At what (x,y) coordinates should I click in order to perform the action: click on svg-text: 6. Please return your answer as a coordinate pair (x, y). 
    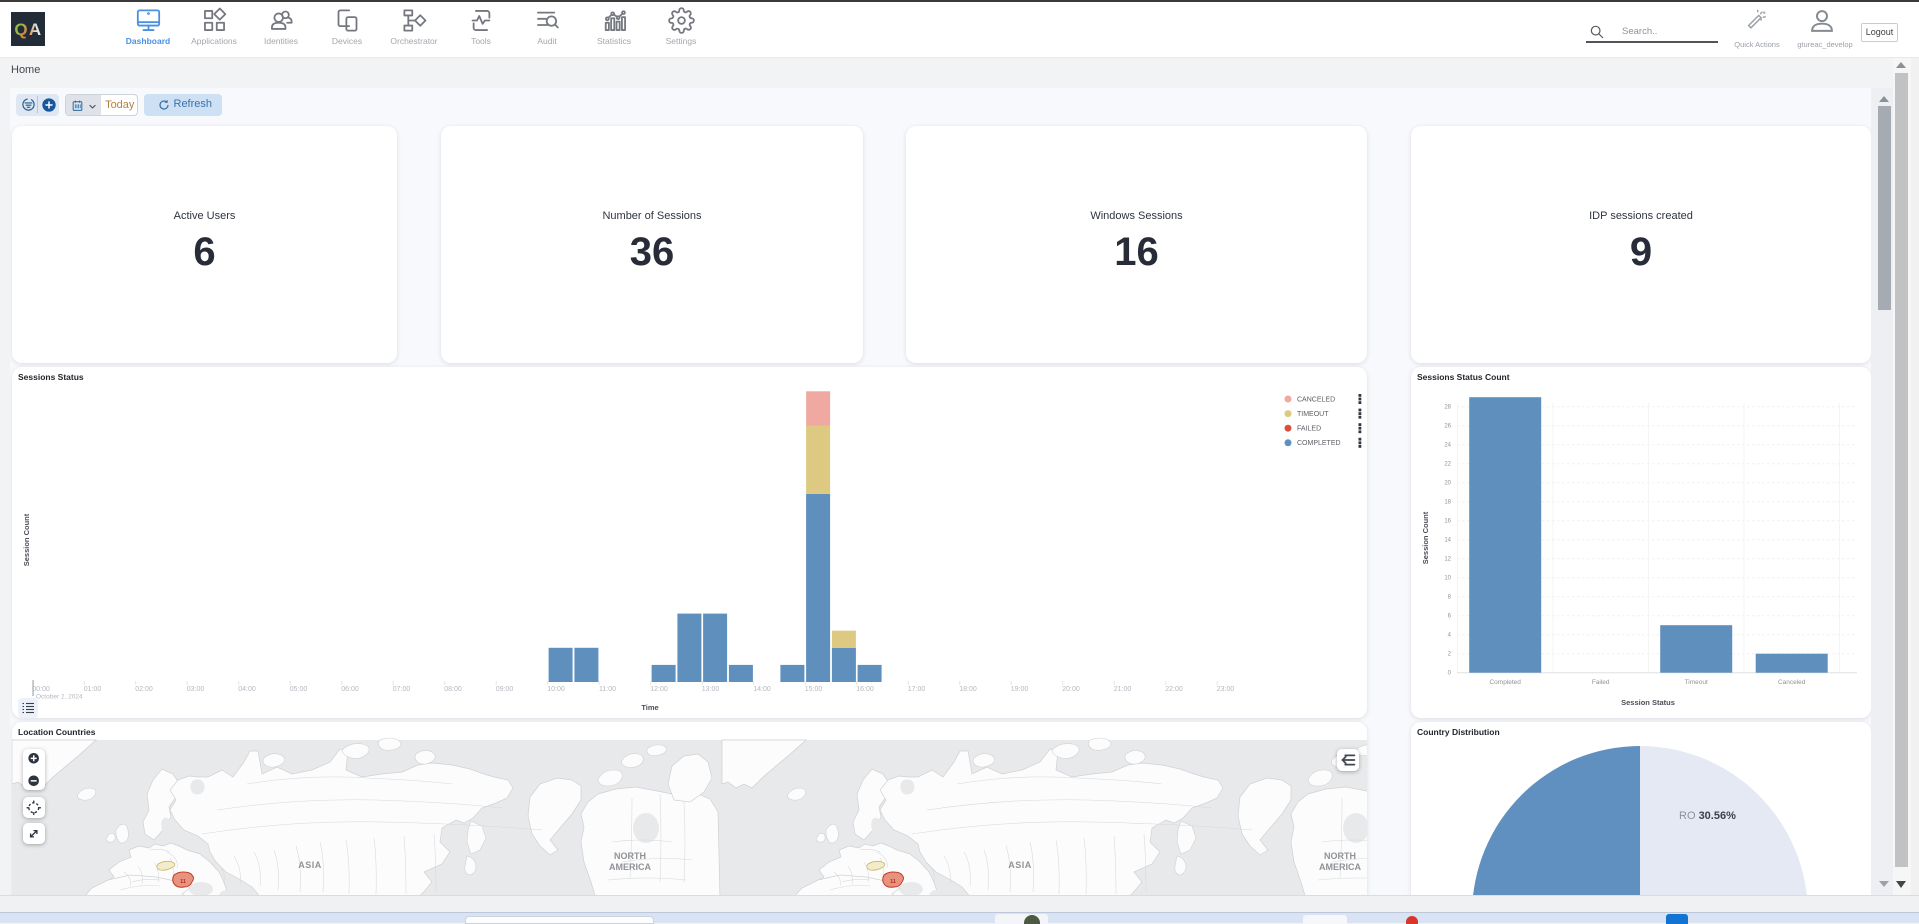
    Looking at the image, I should click on (1450, 617).